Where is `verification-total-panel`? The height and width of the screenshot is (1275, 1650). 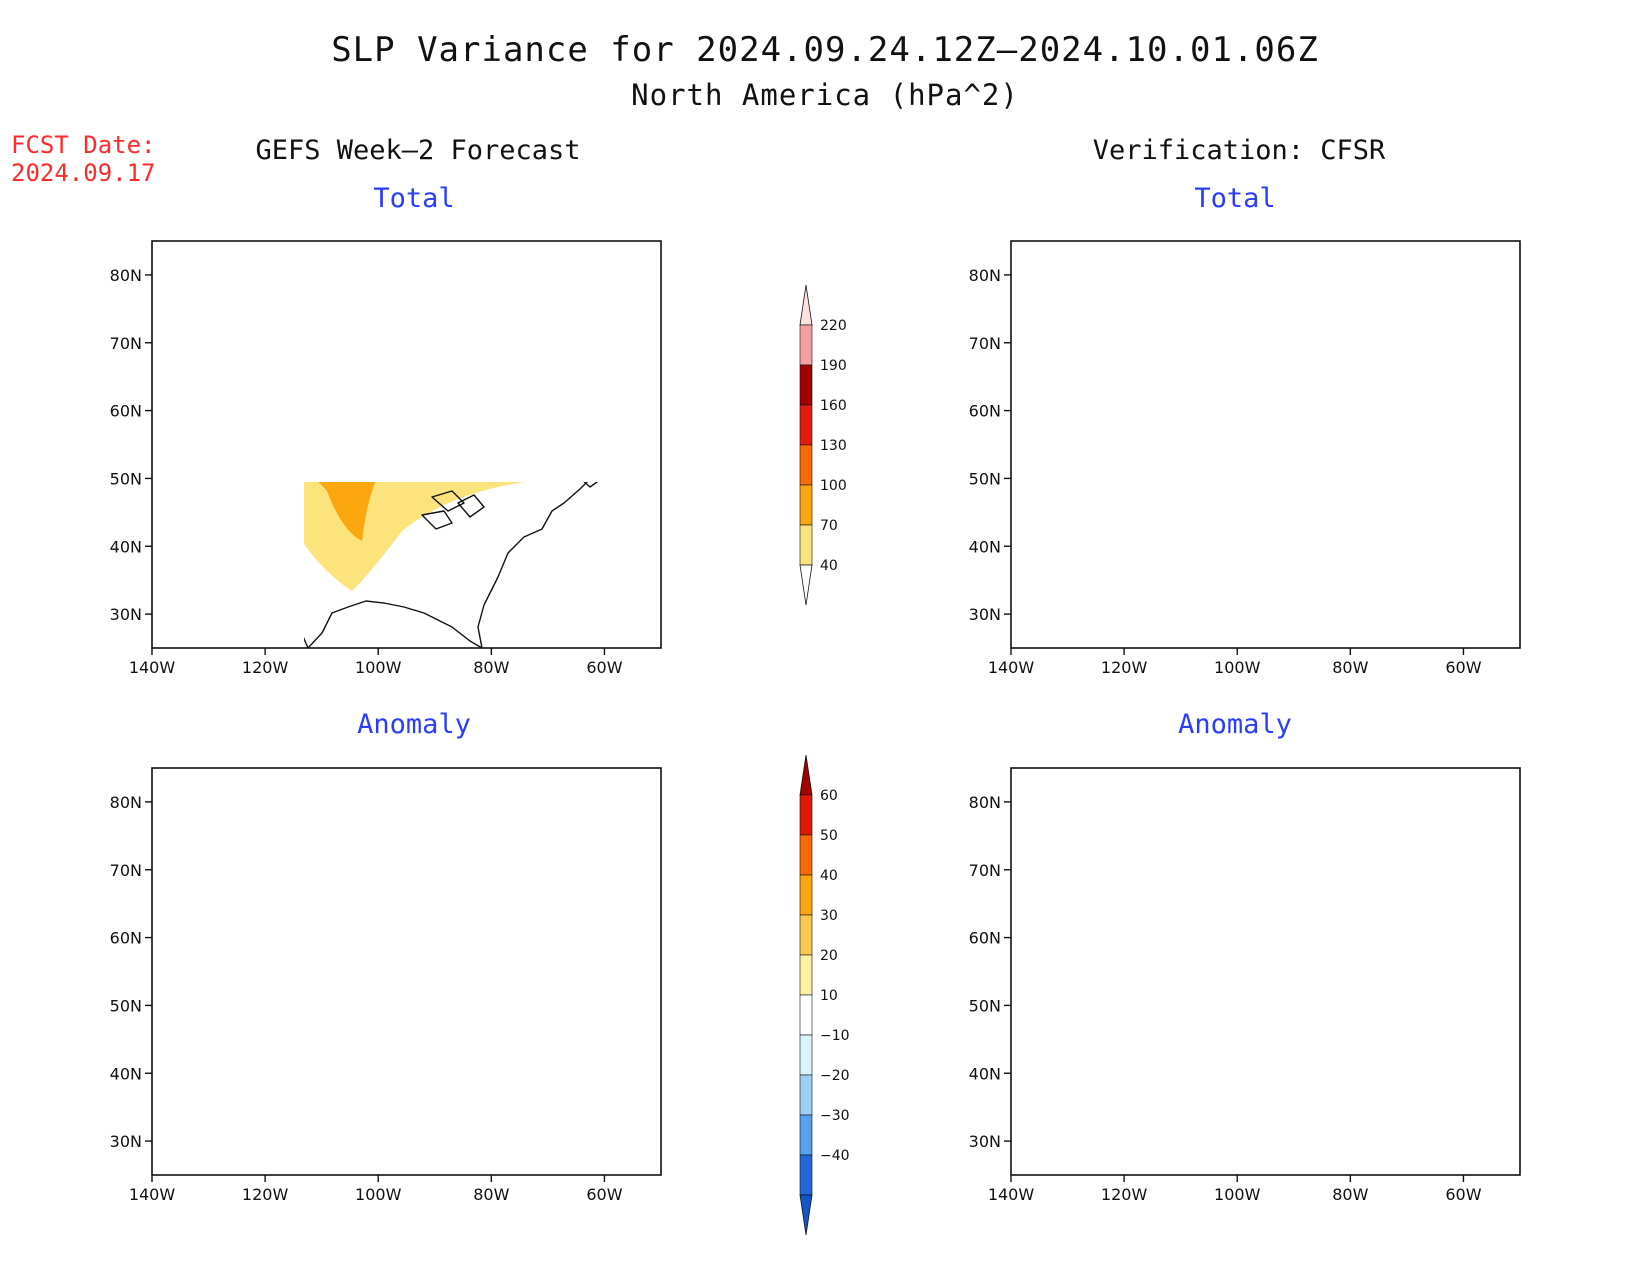
verification-total-panel is located at coordinates (1265, 444).